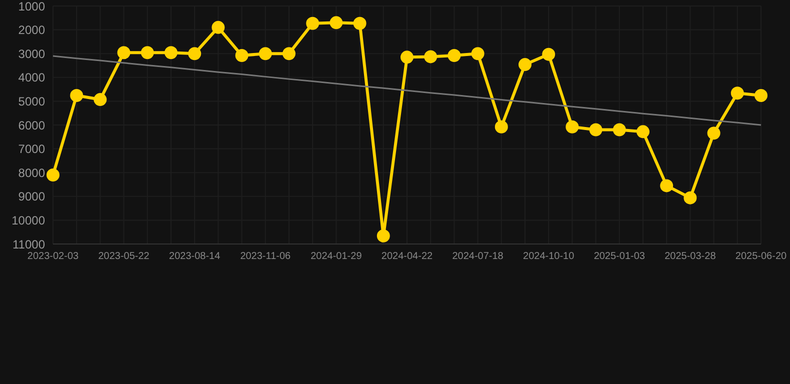  I want to click on x-tick-label: 2025-06-20, so click(761, 256).